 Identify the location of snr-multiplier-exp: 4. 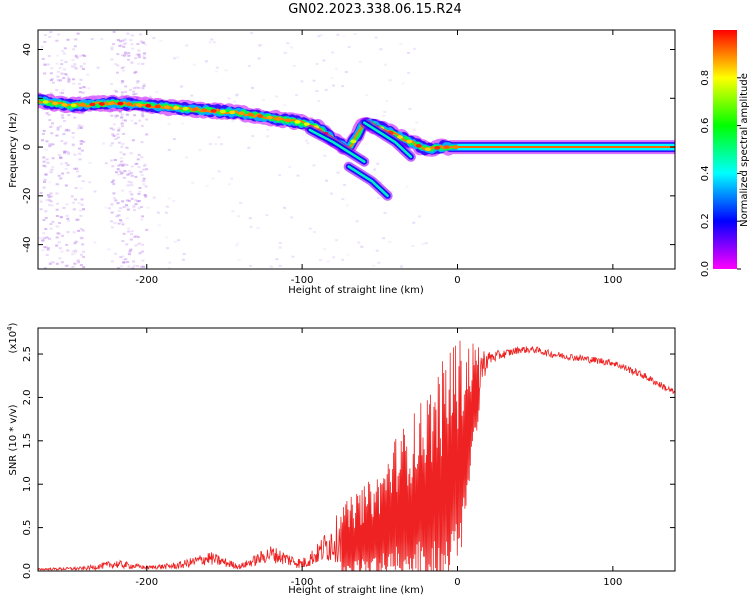
(10, 328).